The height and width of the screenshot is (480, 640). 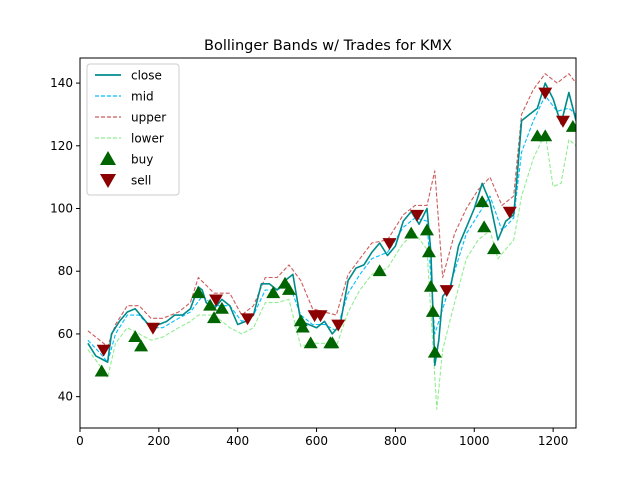 What do you see at coordinates (61, 209) in the screenshot?
I see `y-tick-label: 100` at bounding box center [61, 209].